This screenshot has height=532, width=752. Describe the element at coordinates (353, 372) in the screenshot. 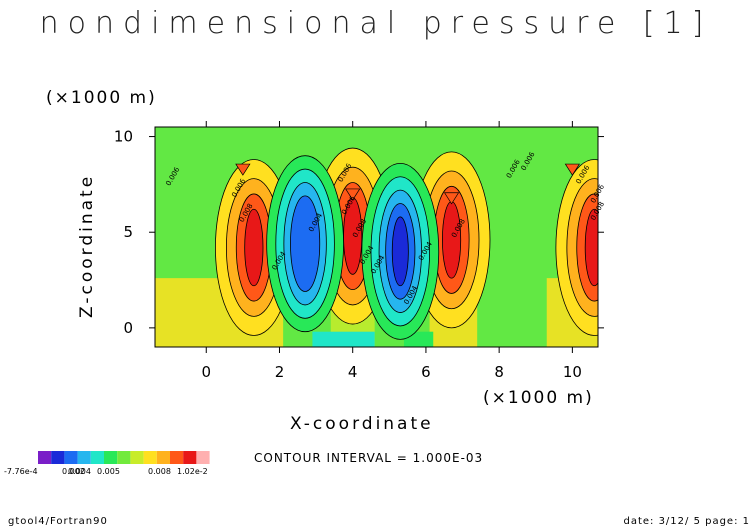

I see `x-tick-label: 4` at that location.